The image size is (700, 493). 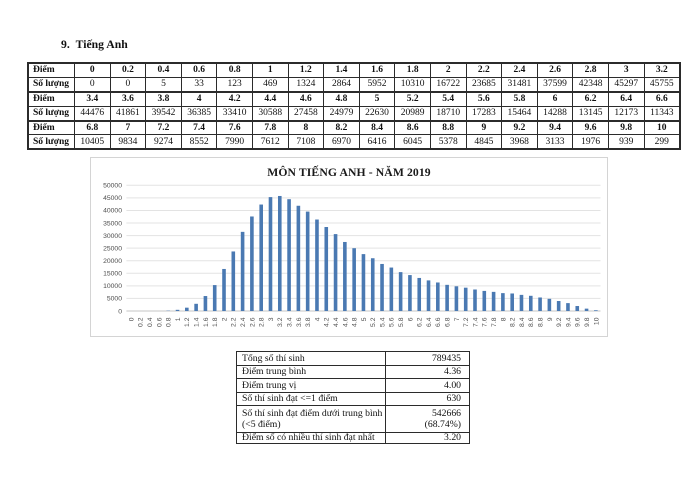 What do you see at coordinates (187, 322) in the screenshot?
I see `svg-text: 1.2` at bounding box center [187, 322].